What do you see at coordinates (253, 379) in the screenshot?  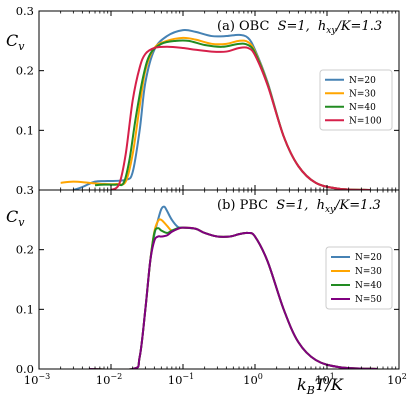 I see `x-tick-label: 10⁰` at bounding box center [253, 379].